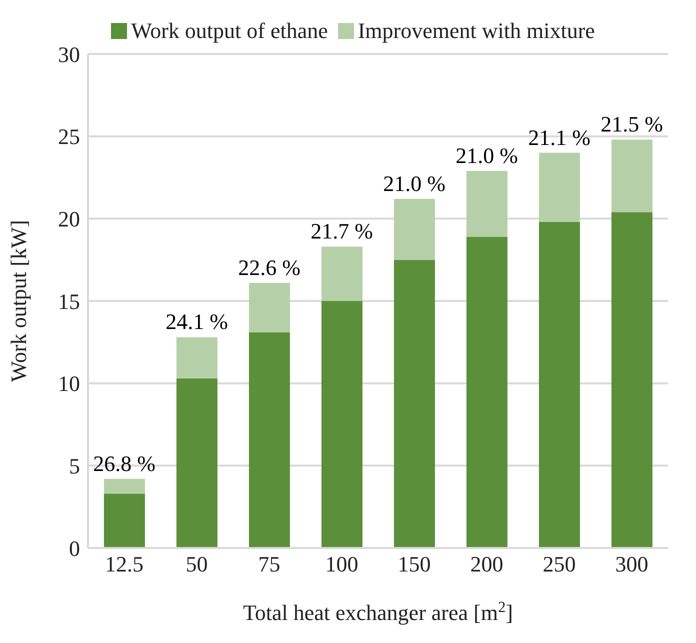  Describe the element at coordinates (69, 219) in the screenshot. I see `y-tick-label: 20` at that location.